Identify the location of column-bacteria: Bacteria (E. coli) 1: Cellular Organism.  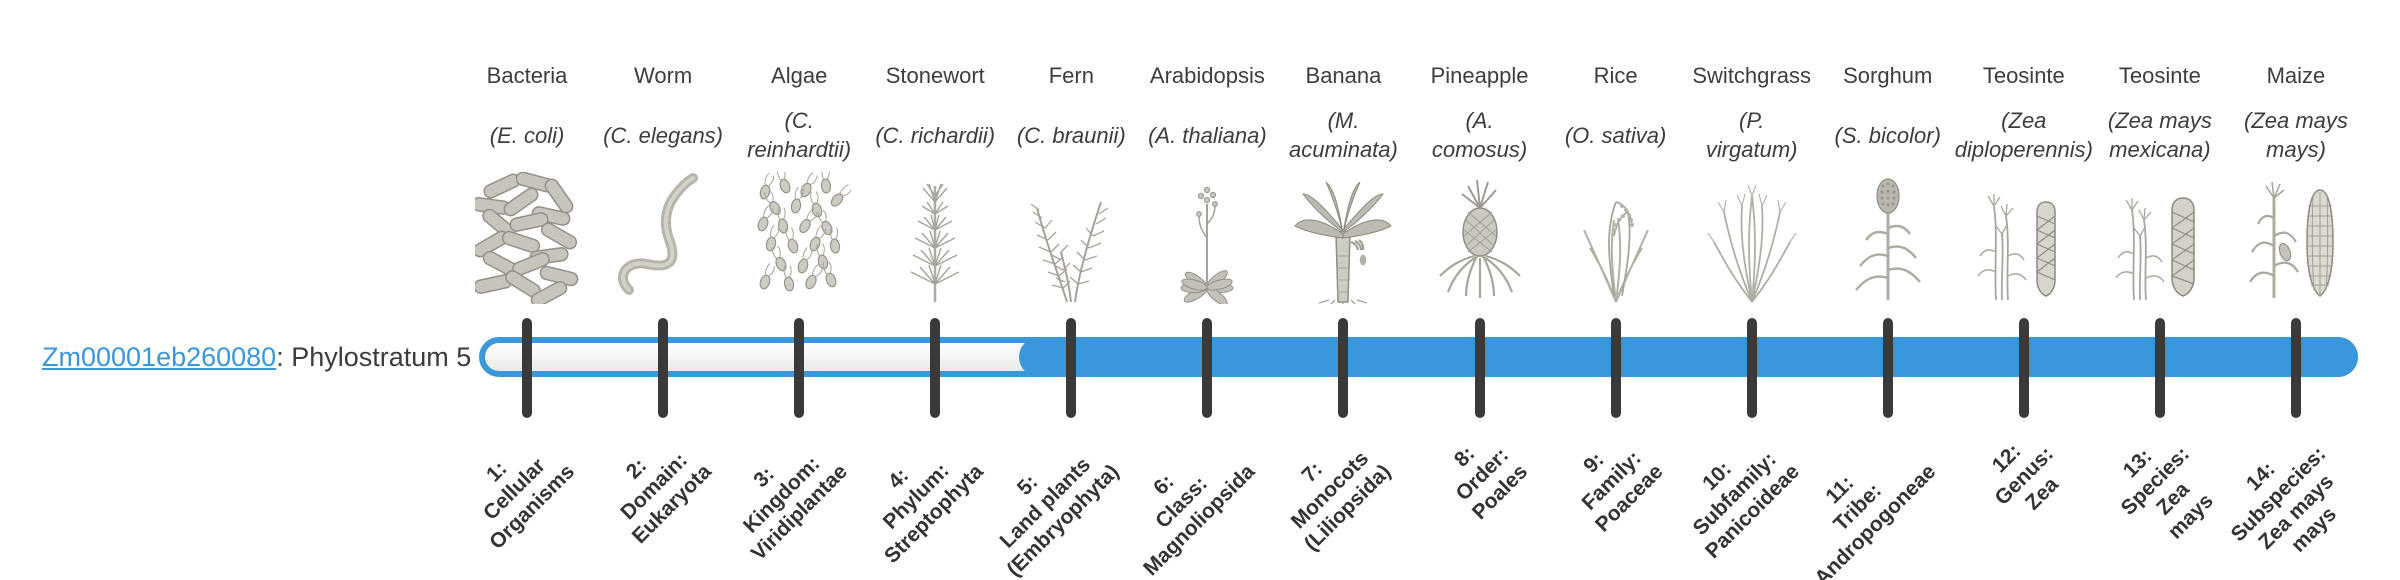
(527, 290).